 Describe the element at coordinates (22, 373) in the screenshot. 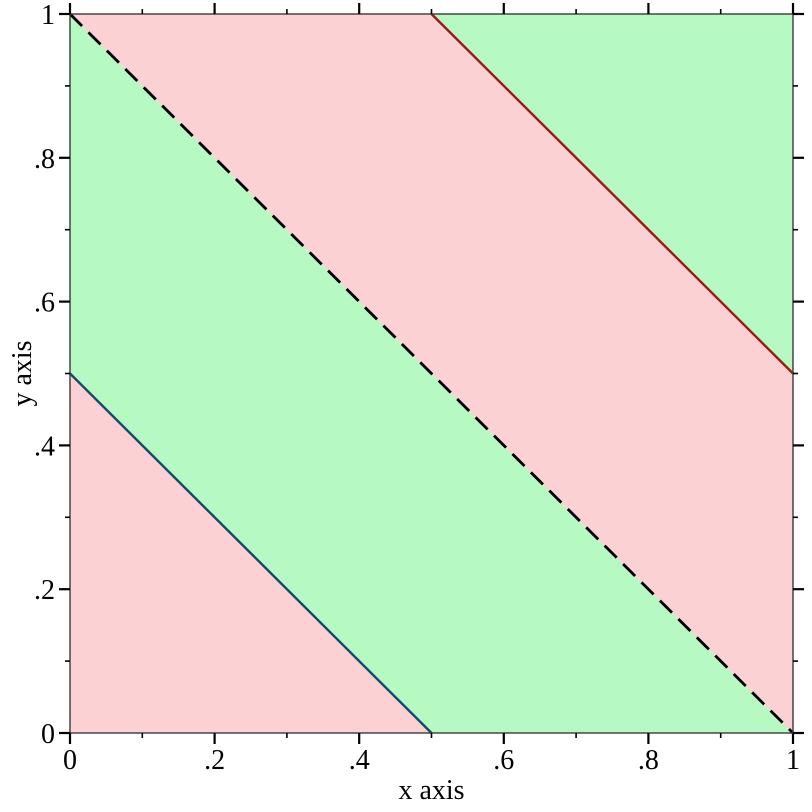

I see `y-axis-label: y axis` at that location.